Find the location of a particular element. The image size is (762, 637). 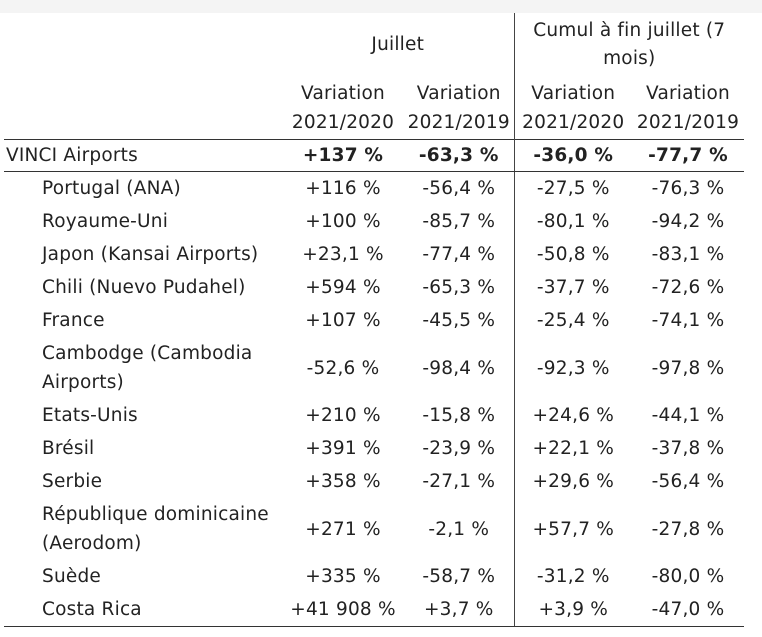

country-name: Etats-Unis is located at coordinates (90, 415).